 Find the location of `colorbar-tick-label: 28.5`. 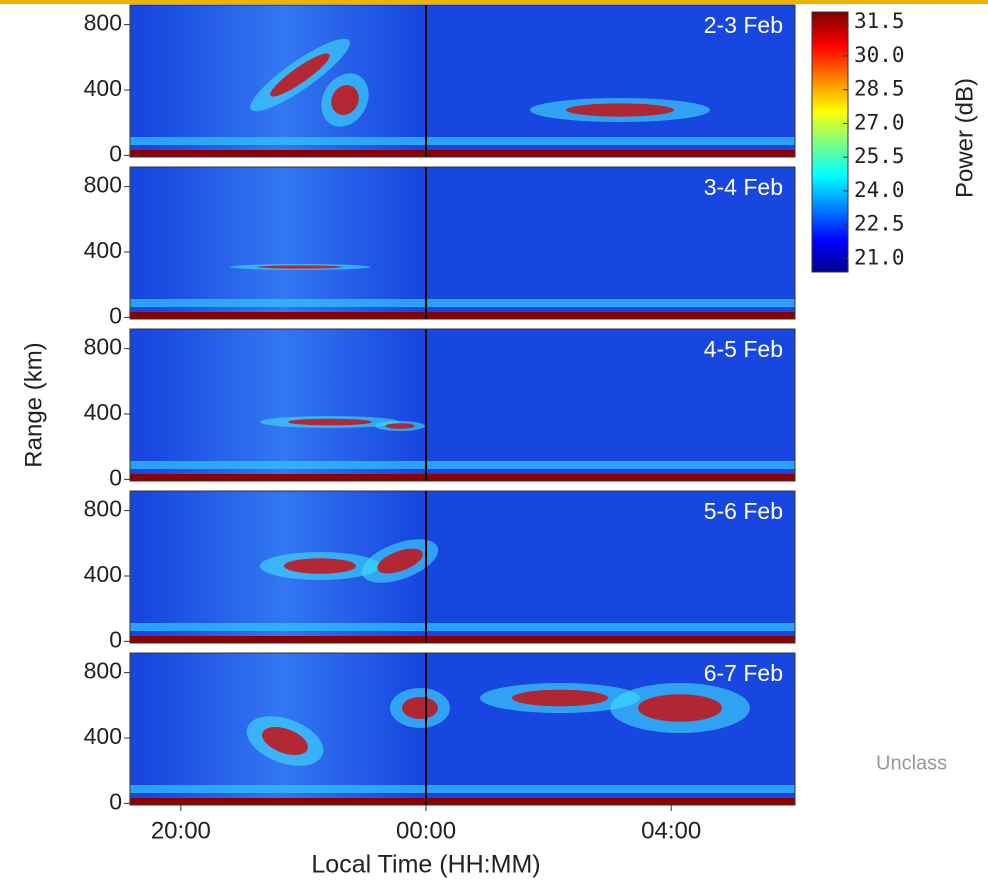

colorbar-tick-label: 28.5 is located at coordinates (879, 89).